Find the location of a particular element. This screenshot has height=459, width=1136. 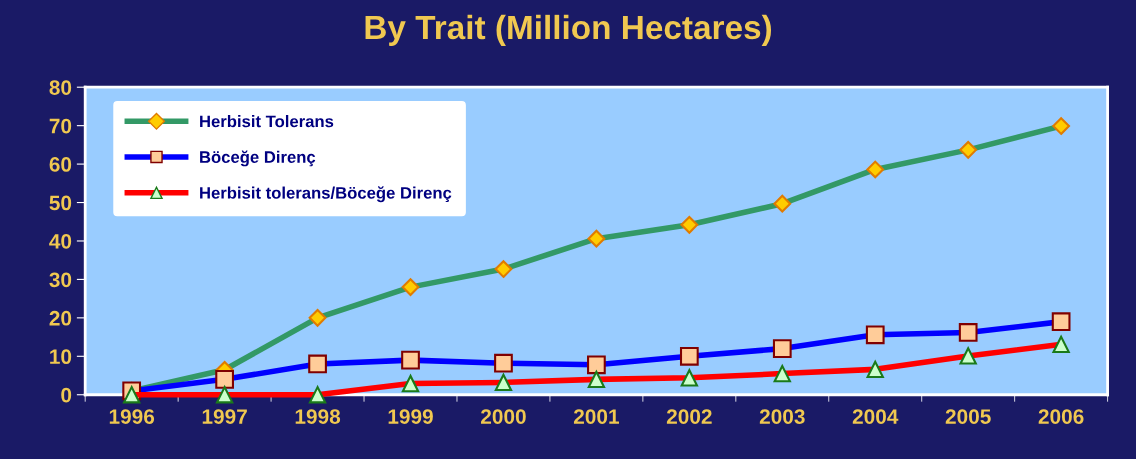

x-tick-label: 1996 is located at coordinates (132, 416).